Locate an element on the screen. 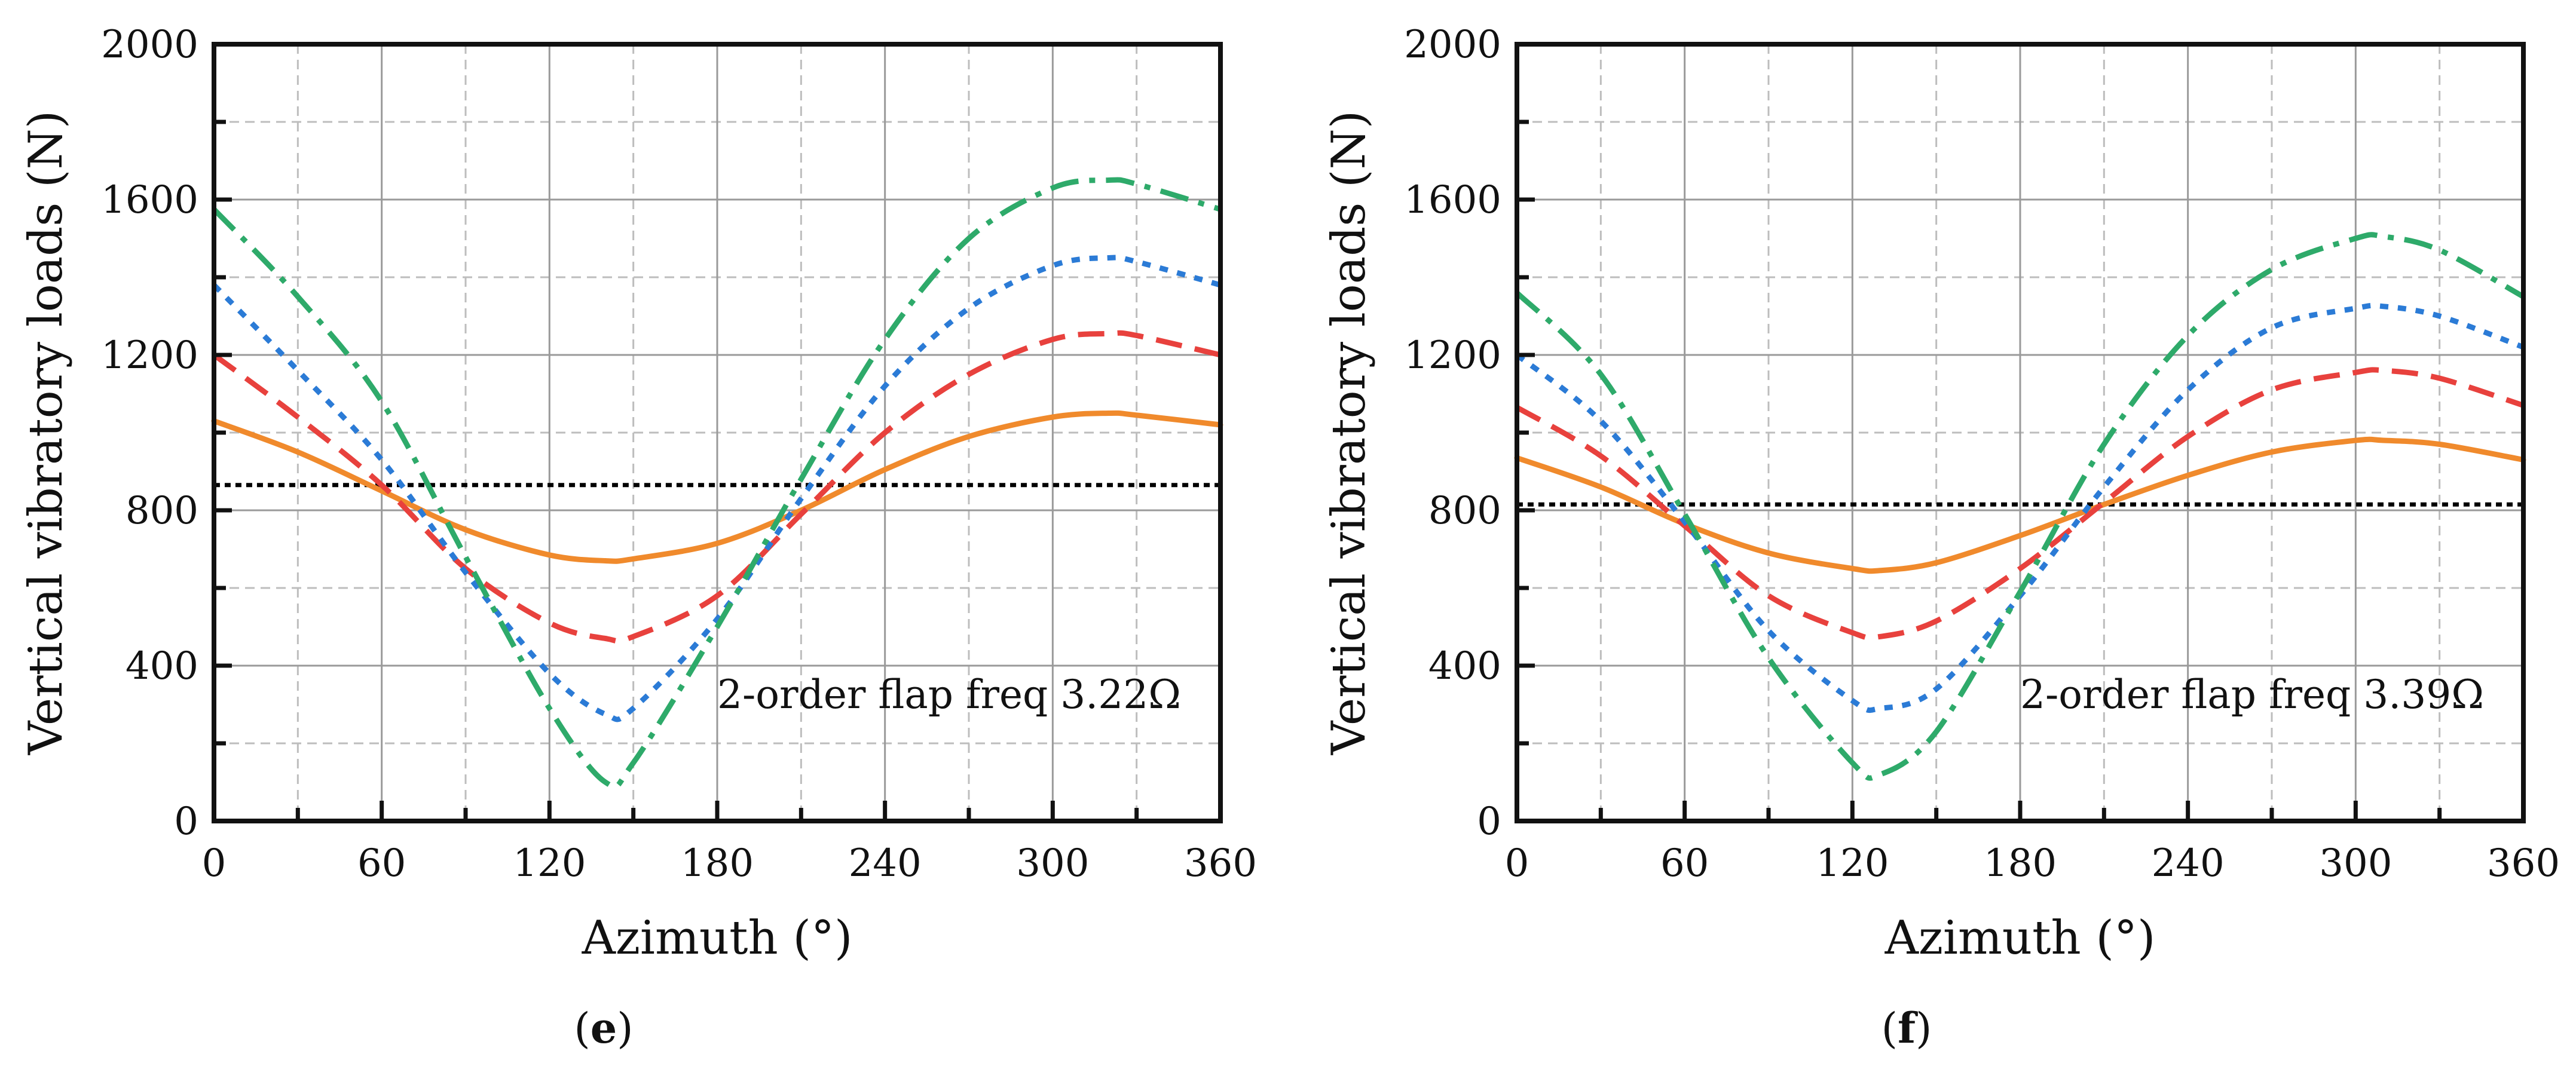 Image resolution: width=2576 pixels, height=1066 pixels. annotation-text: 2-order flap freq 3.22Ω is located at coordinates (949, 695).